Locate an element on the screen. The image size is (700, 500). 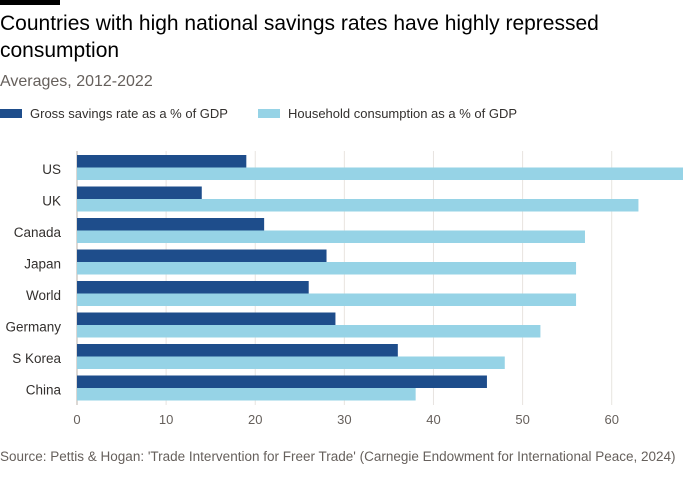
legend-swatch-consumption is located at coordinates (268, 113).